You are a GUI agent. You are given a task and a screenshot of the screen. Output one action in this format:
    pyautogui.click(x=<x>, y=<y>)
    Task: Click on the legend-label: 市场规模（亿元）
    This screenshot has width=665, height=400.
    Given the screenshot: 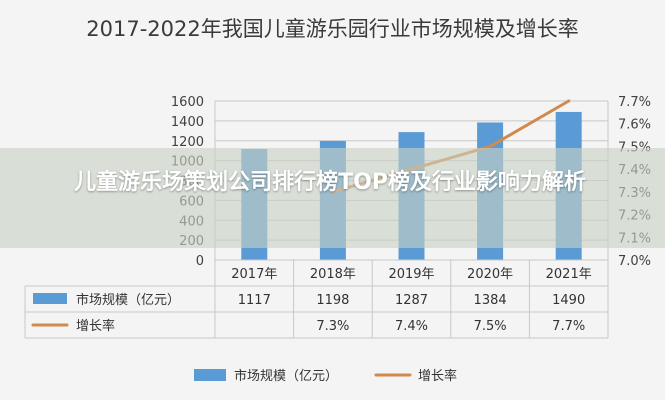 What is the action you would take?
    pyautogui.click(x=286, y=376)
    